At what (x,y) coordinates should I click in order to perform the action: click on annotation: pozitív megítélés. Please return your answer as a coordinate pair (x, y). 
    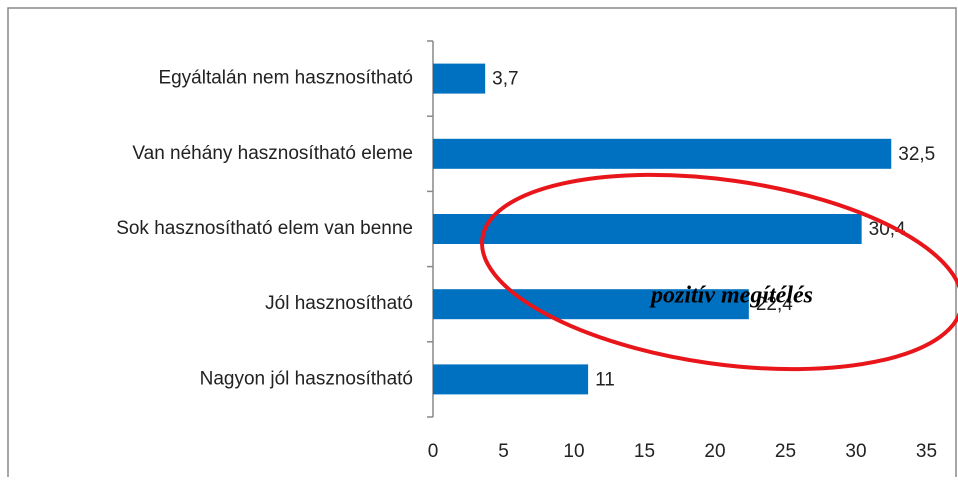
    Looking at the image, I should click on (731, 296).